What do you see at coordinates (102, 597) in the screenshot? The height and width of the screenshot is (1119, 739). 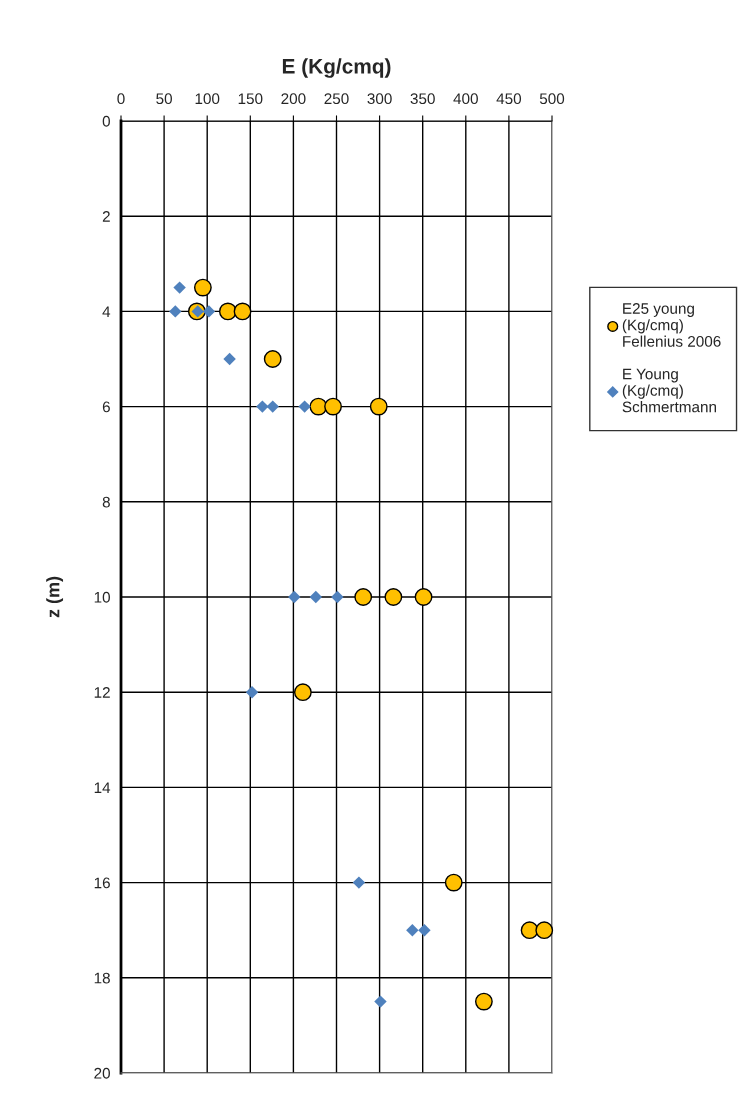 I see `y-tick-label: 10` at bounding box center [102, 597].